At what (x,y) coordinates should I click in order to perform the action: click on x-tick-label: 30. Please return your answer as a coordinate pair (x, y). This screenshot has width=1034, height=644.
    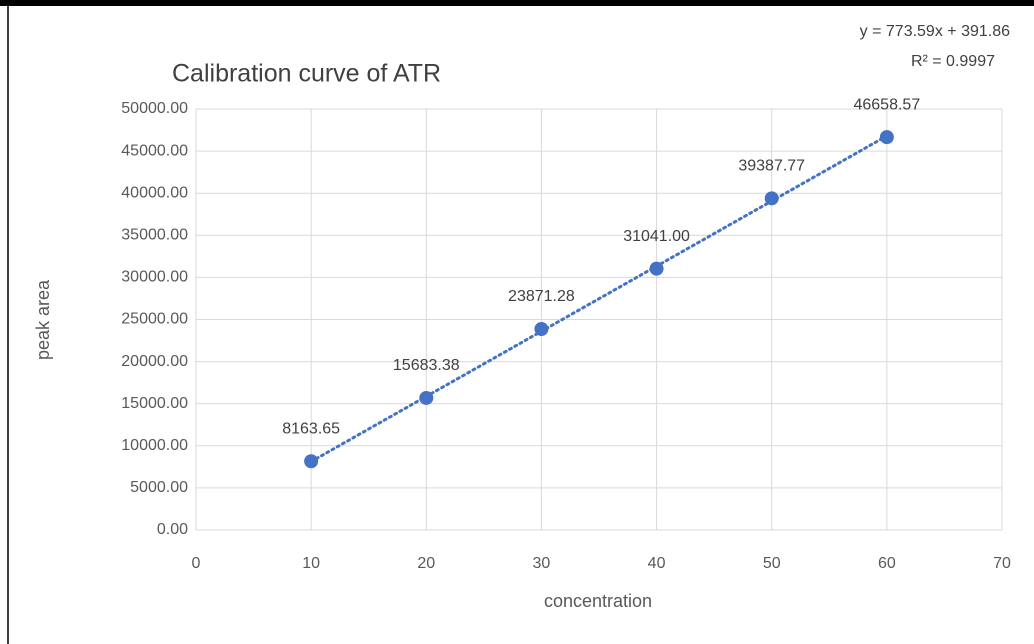
    Looking at the image, I should click on (542, 563).